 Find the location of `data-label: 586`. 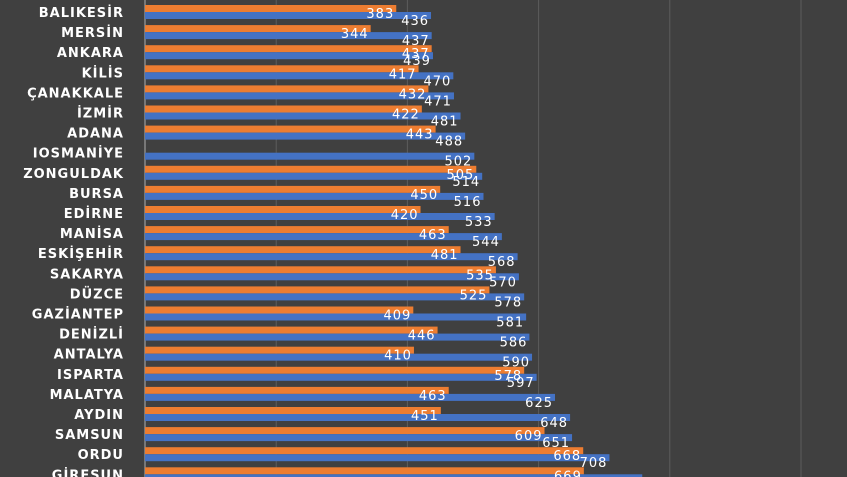

data-label: 586 is located at coordinates (514, 343).